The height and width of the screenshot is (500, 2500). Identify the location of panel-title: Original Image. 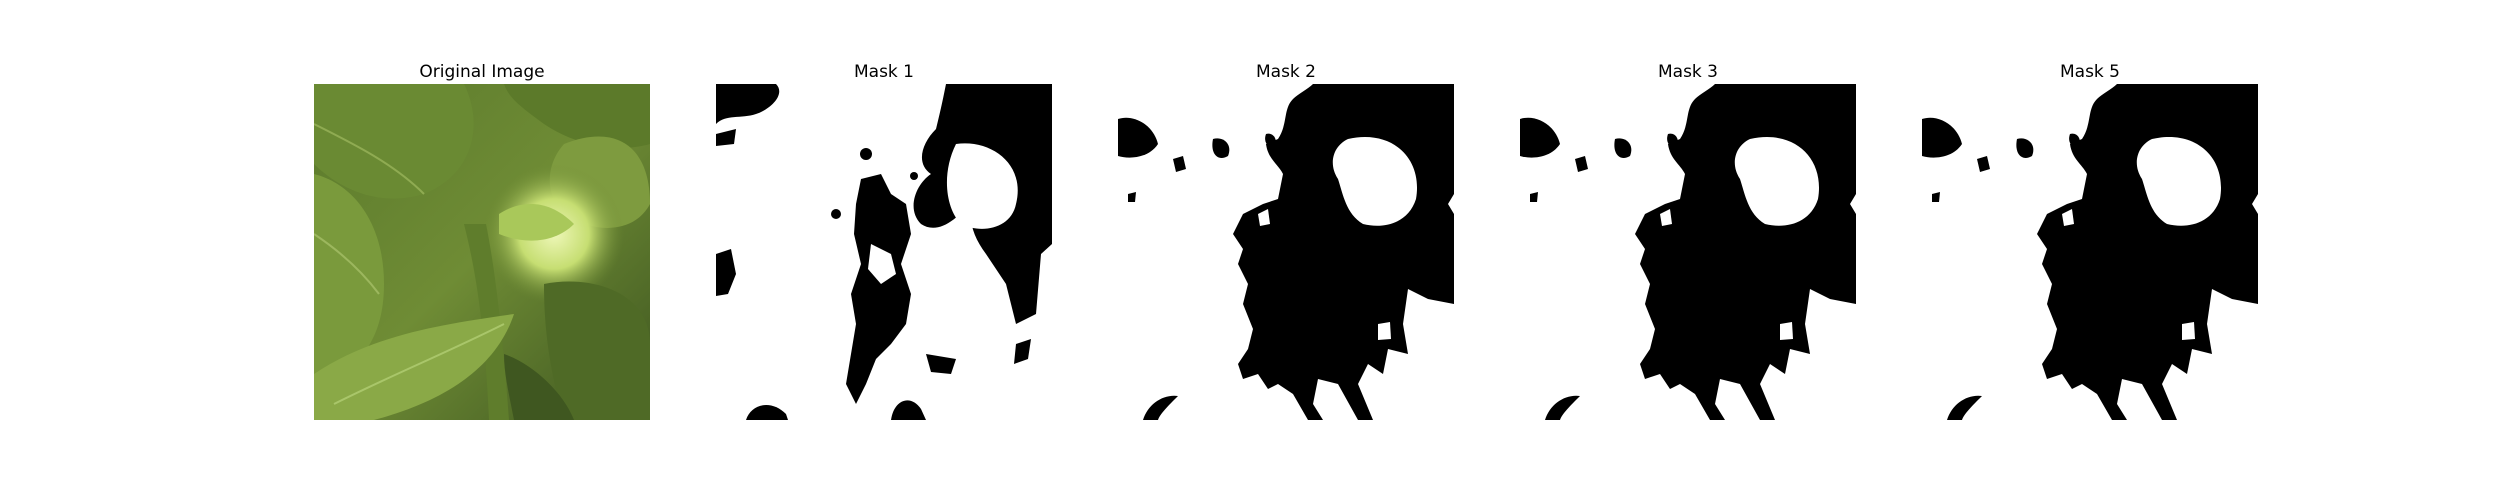
(482, 72).